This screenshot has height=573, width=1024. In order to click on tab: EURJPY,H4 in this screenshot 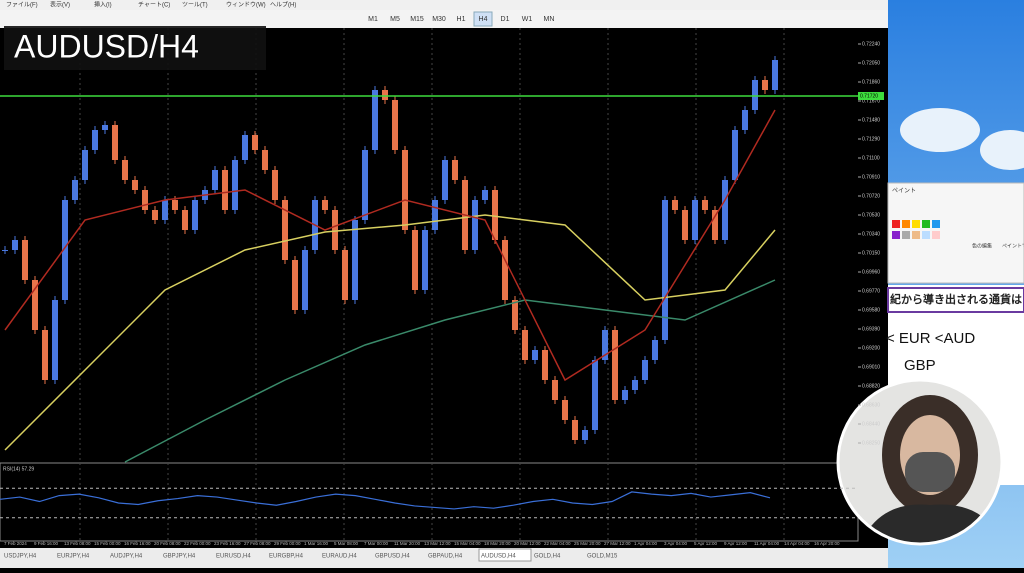, I will do `click(73, 557)`.